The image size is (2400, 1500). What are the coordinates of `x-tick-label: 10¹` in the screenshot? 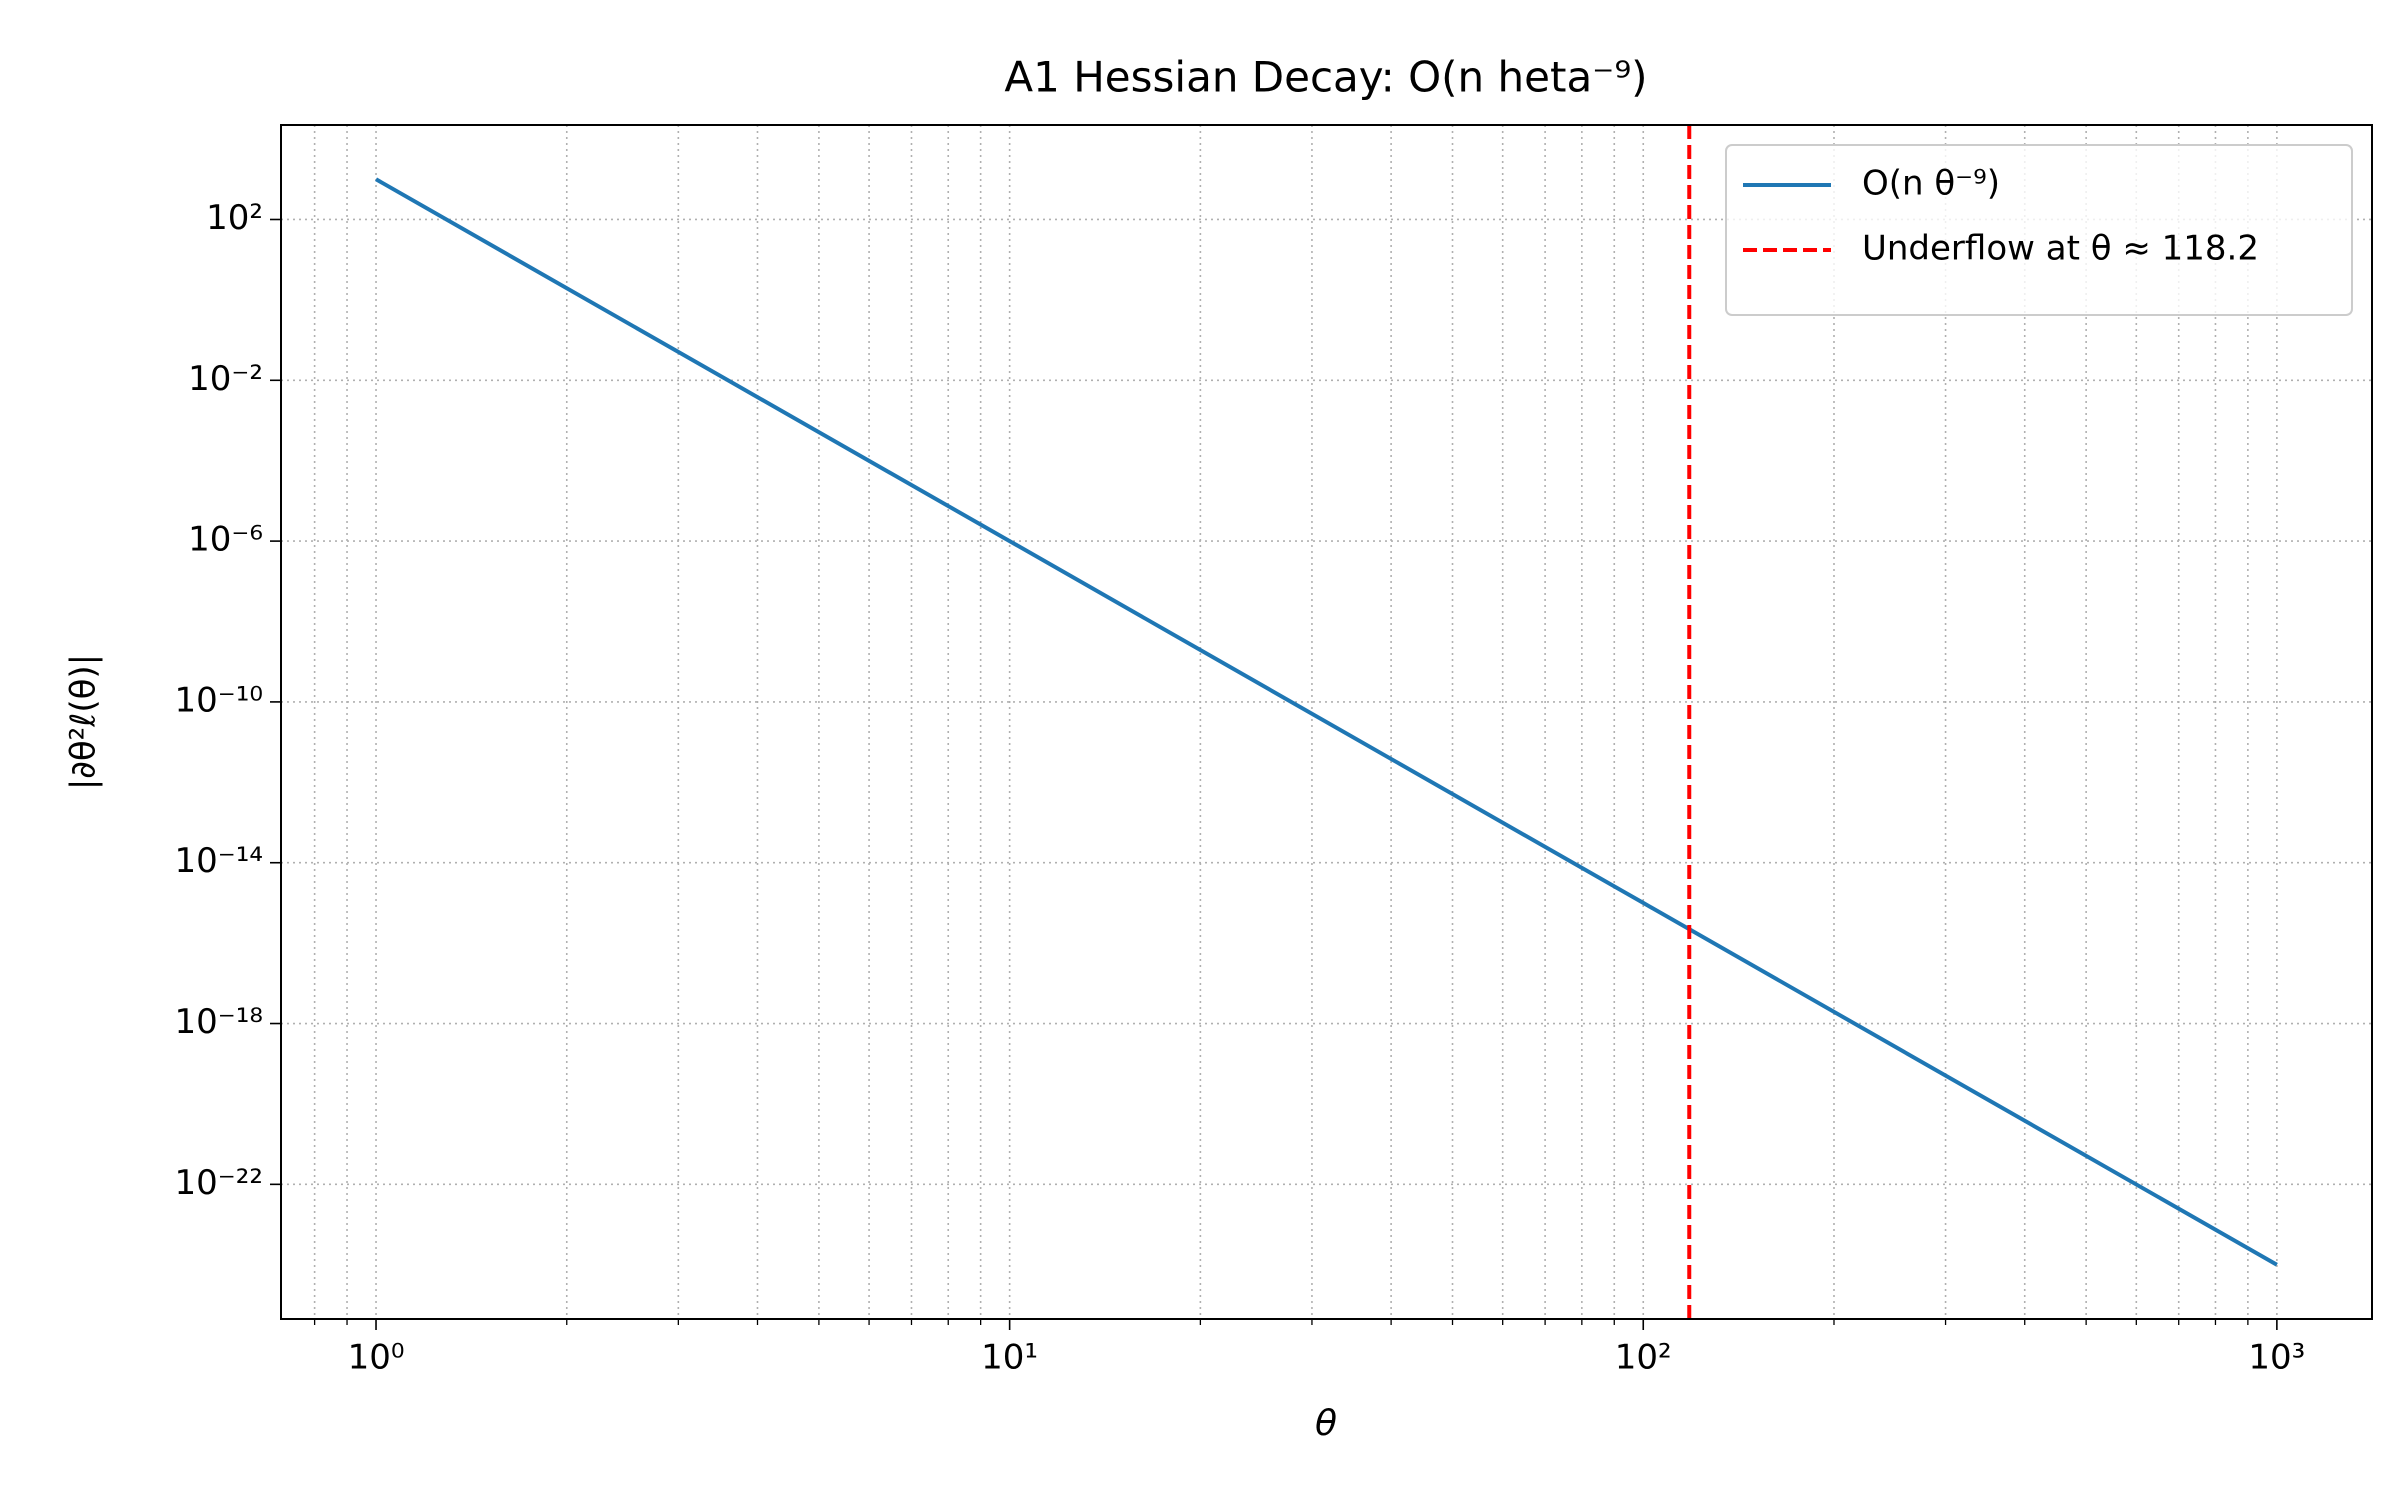 It's located at (1009, 1358).